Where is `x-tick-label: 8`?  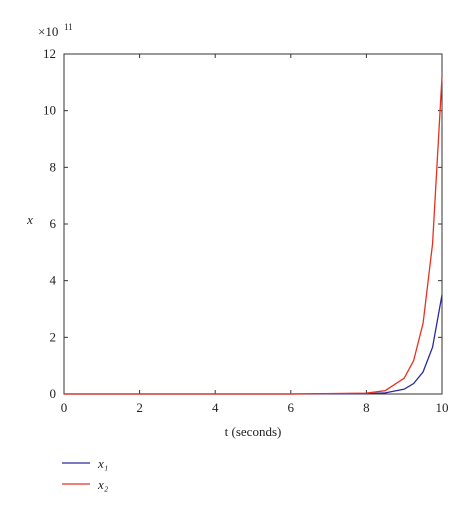 x-tick-label: 8 is located at coordinates (366, 407).